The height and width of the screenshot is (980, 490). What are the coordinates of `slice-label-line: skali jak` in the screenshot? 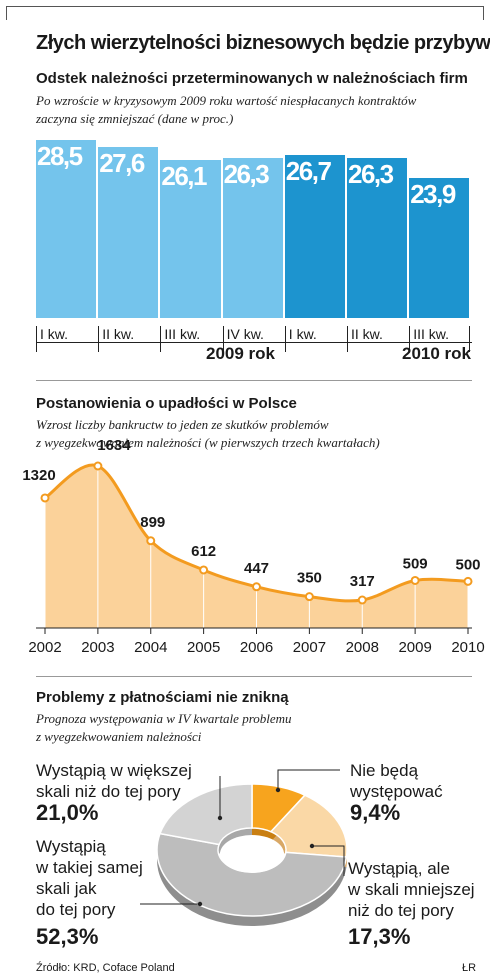 It's located at (66, 888).